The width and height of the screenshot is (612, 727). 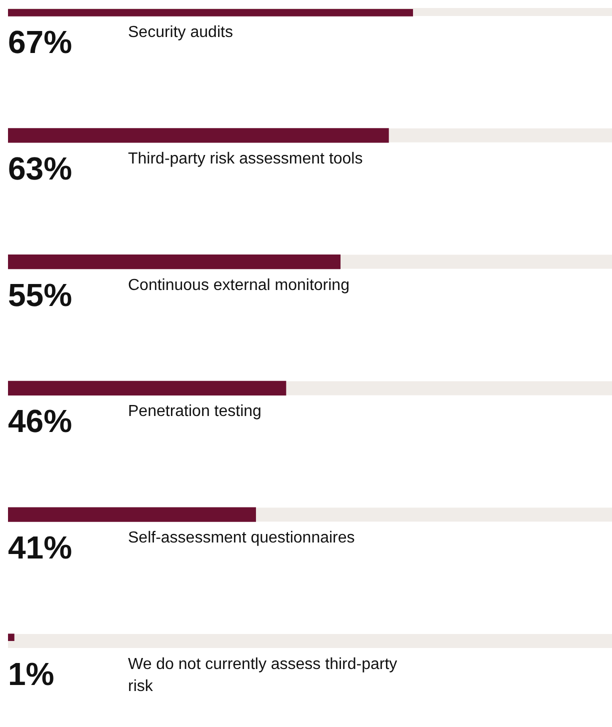 What do you see at coordinates (40, 294) in the screenshot?
I see `data-label: 55%` at bounding box center [40, 294].